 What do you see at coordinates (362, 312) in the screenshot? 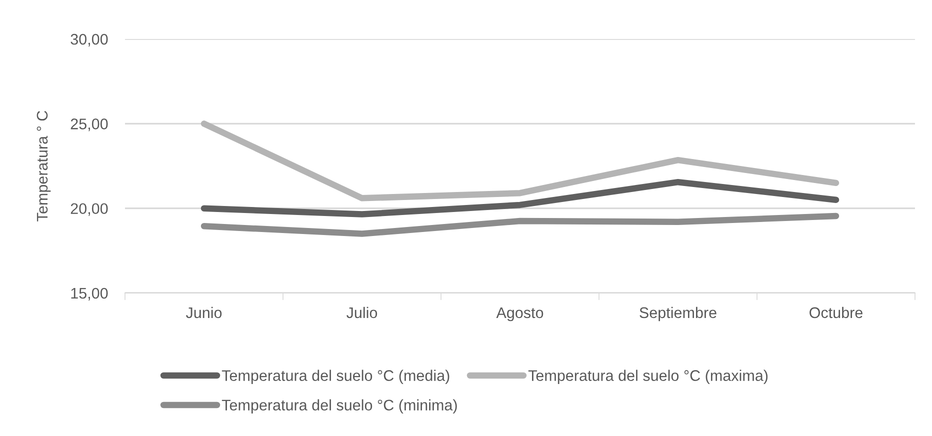
I see `x-tick-label: Julio` at bounding box center [362, 312].